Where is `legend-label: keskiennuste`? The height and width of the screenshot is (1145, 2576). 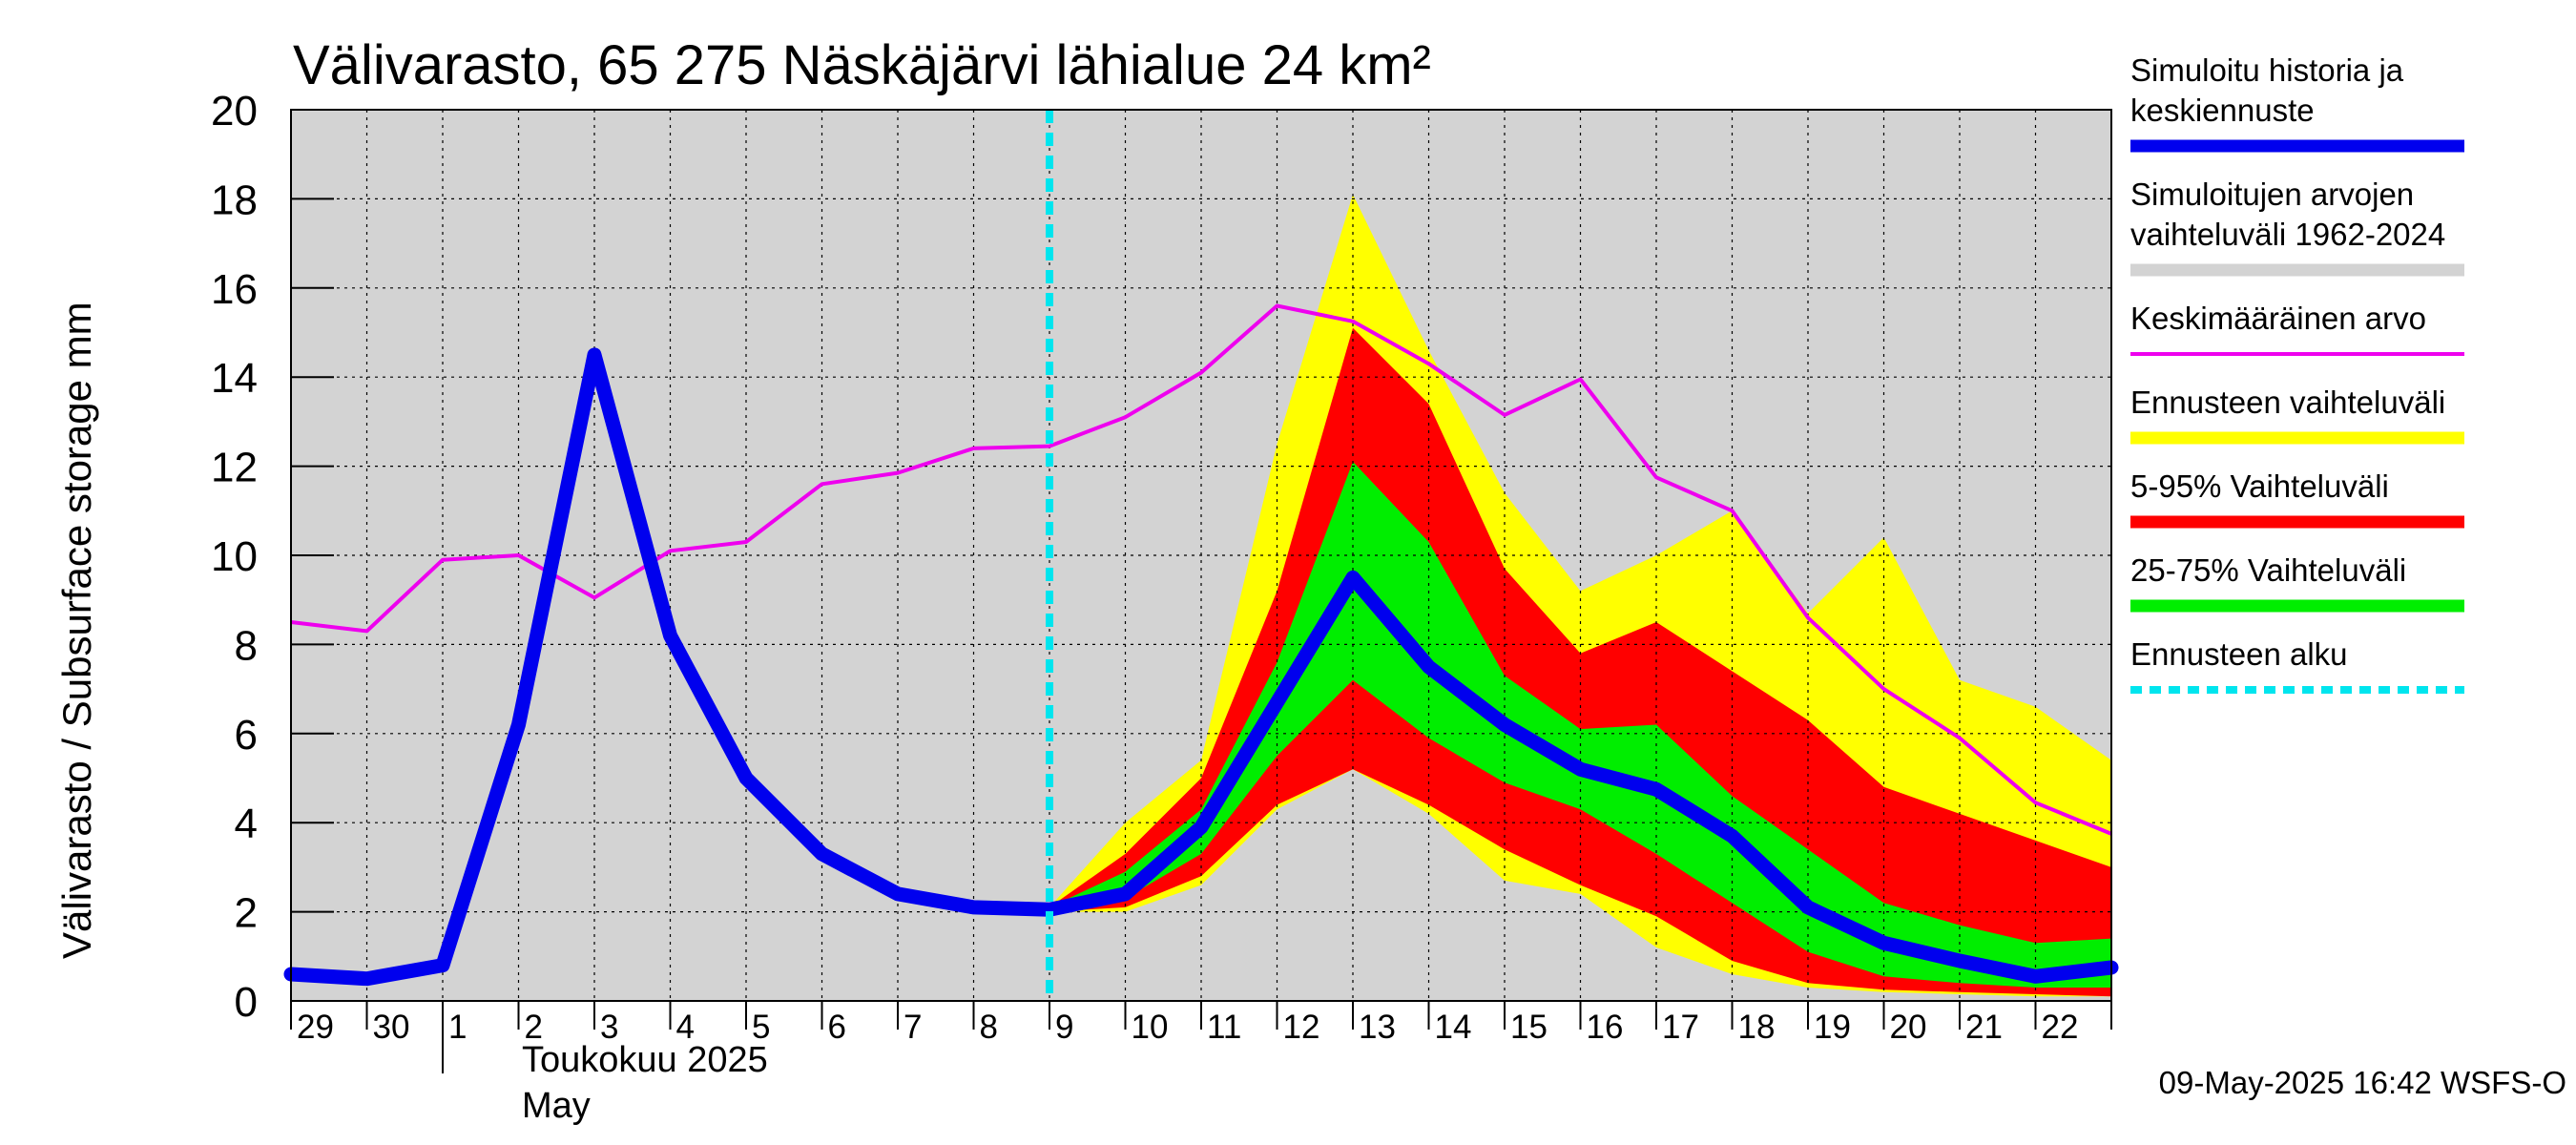 legend-label: keskiennuste is located at coordinates (2222, 110).